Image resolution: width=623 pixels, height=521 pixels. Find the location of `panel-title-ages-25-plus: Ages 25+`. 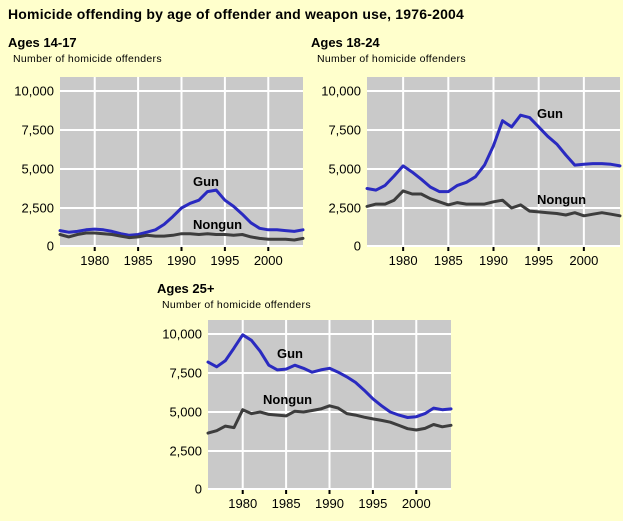

panel-title-ages-25-plus: Ages 25+ is located at coordinates (186, 288).